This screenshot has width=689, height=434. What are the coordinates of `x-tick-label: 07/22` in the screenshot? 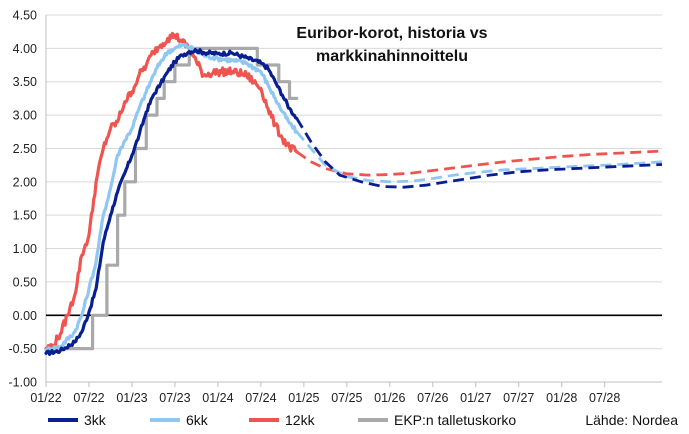 It's located at (88, 398).